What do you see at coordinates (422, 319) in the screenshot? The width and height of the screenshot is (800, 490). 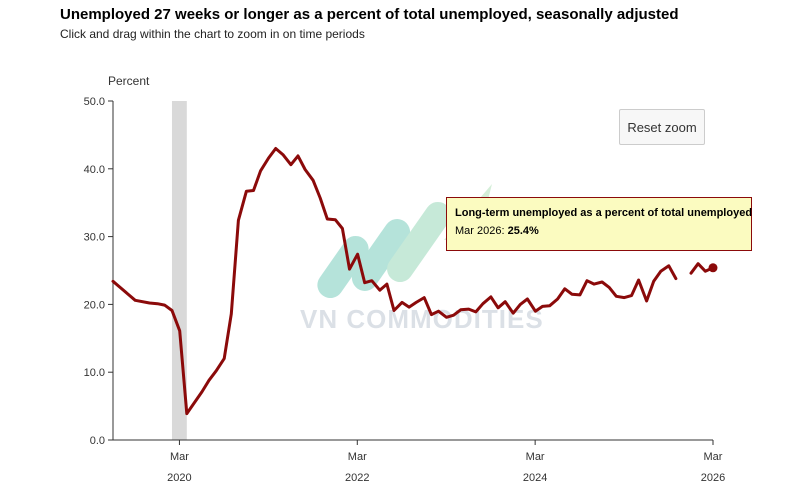 I see `watermark-text: VN COMMODITIES` at bounding box center [422, 319].